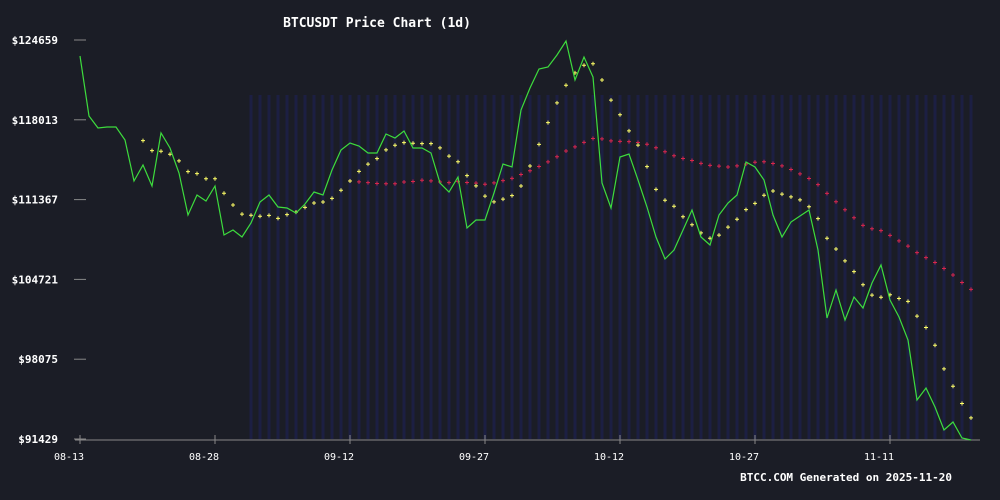  What do you see at coordinates (38, 359) in the screenshot?
I see `y-tick-label: $98075` at bounding box center [38, 359].